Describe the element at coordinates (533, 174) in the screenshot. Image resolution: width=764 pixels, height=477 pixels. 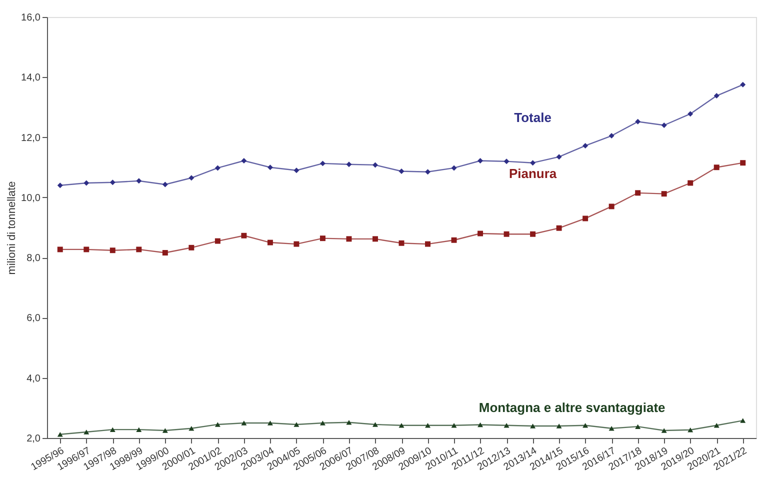
I see `text: Pianura` at that location.